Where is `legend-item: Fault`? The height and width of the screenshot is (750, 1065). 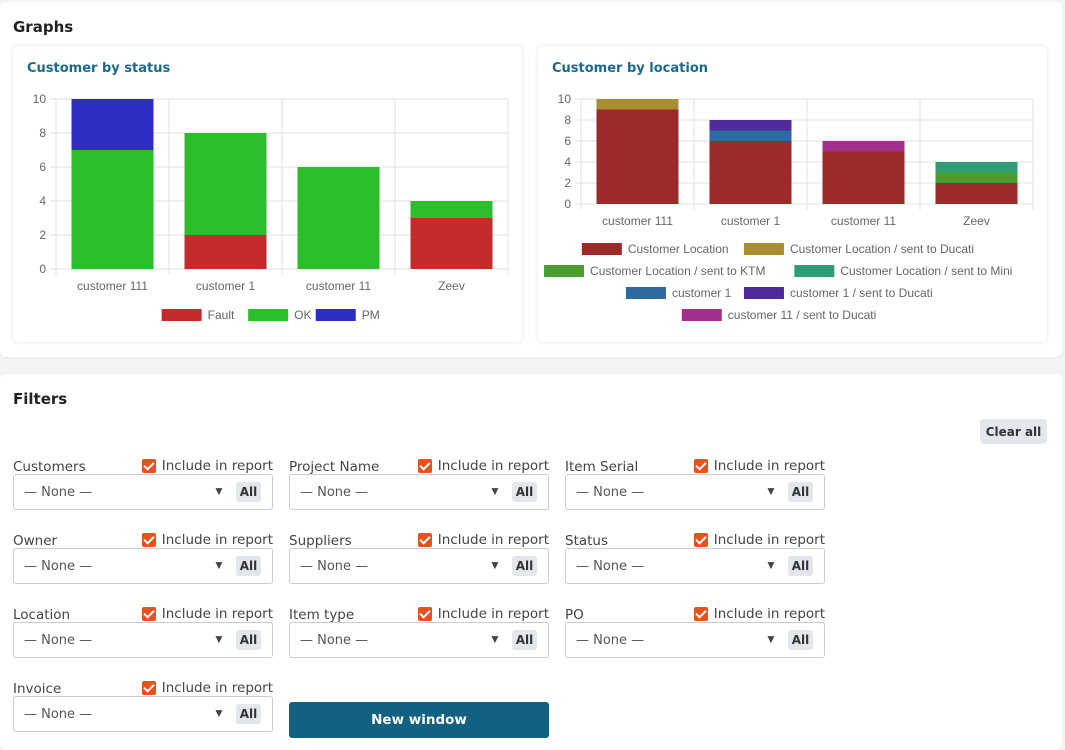
legend-item: Fault is located at coordinates (198, 315).